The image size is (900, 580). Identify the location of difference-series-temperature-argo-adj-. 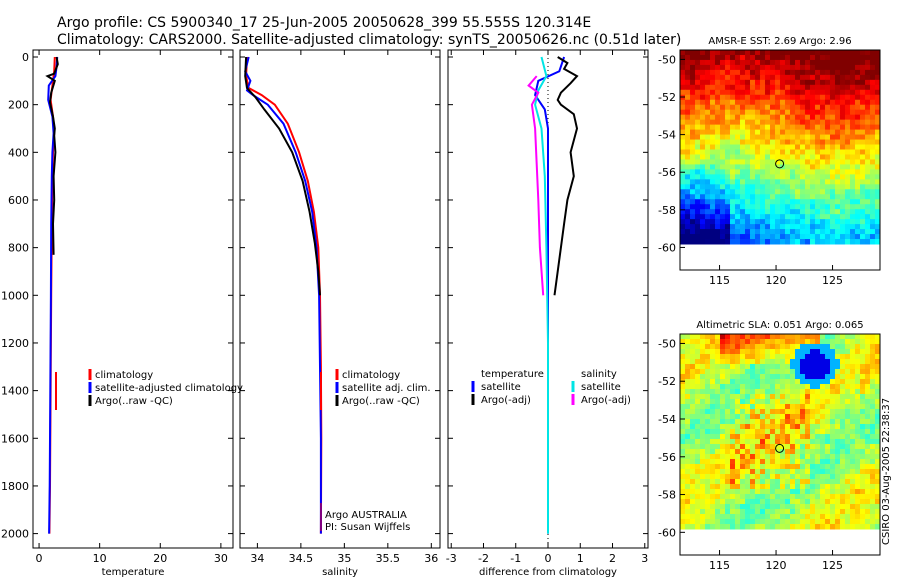
(566, 176).